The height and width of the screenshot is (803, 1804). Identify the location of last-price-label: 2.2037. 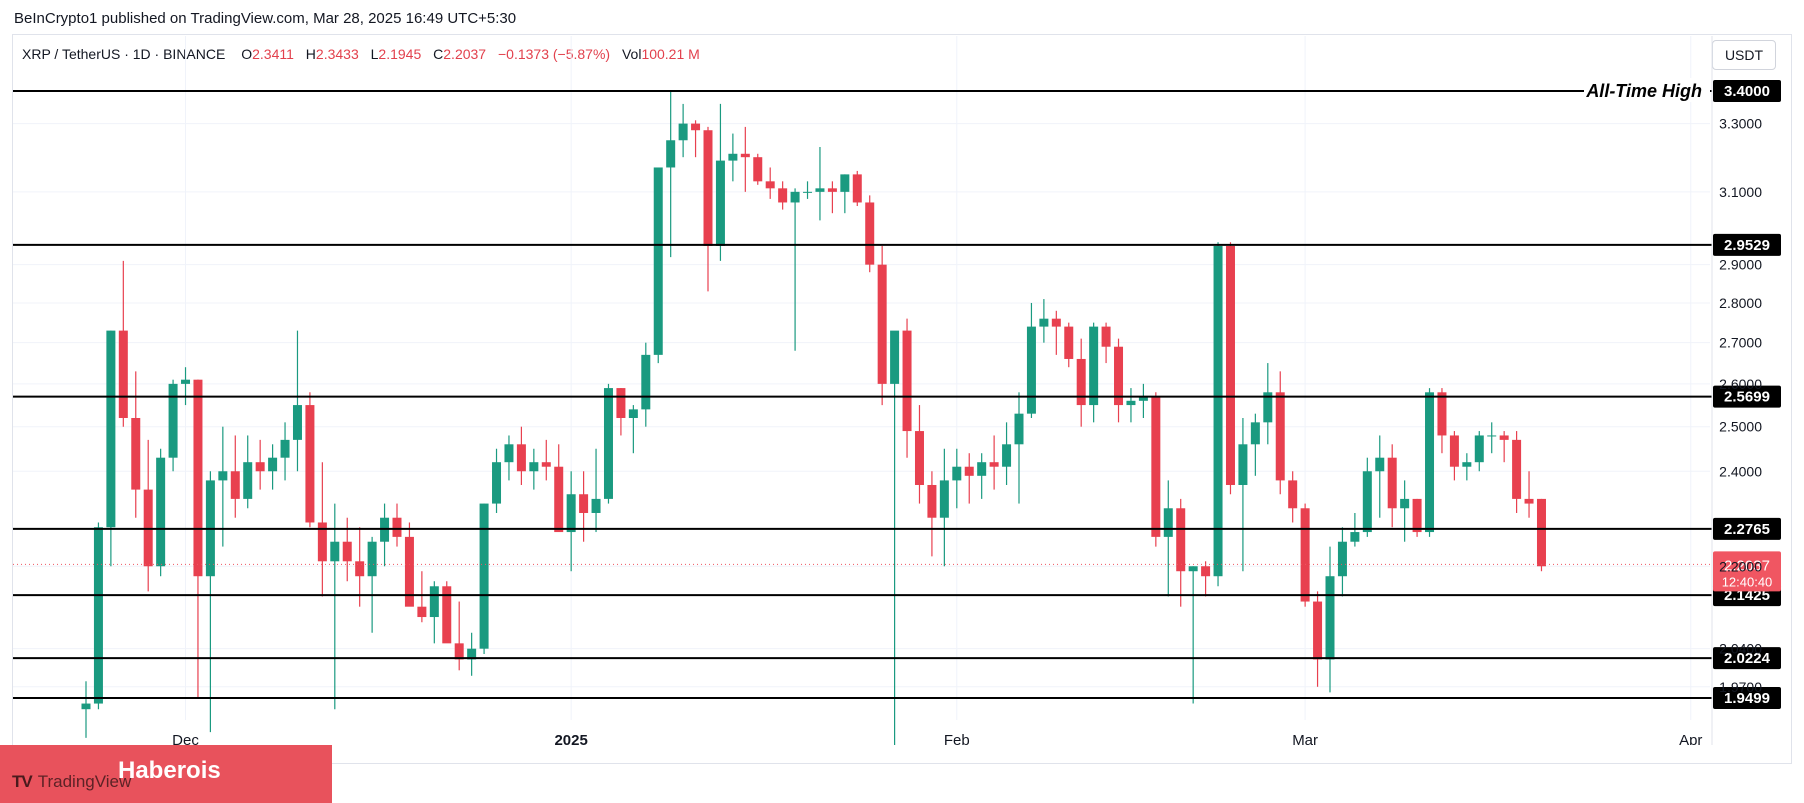
(1747, 565).